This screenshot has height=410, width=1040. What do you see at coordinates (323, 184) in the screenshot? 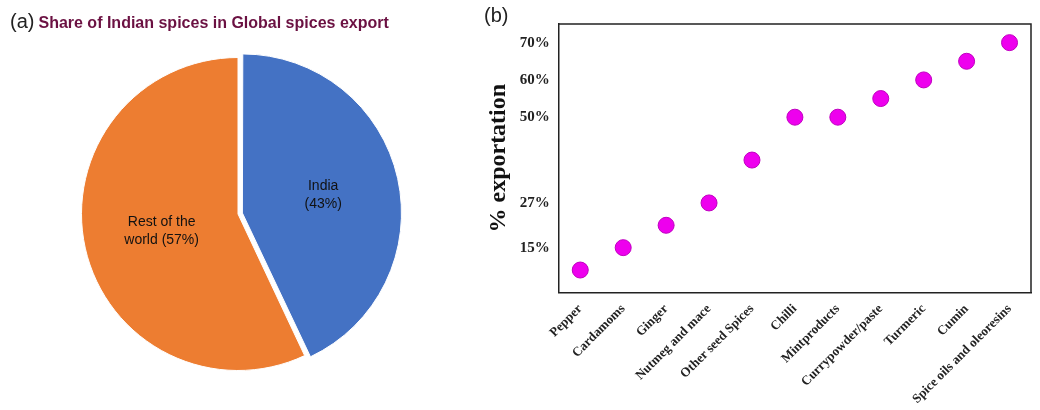
I see `slice-label: India` at bounding box center [323, 184].